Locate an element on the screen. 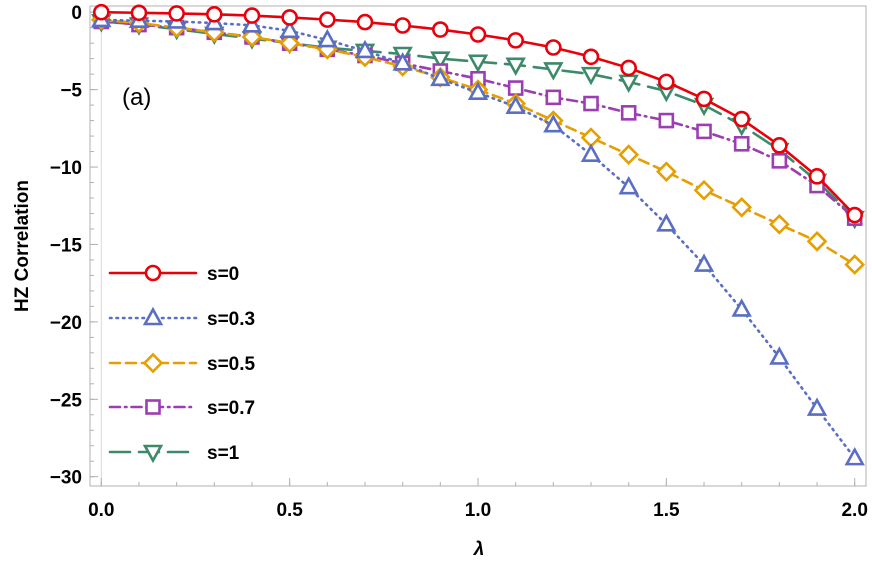 The width and height of the screenshot is (872, 566). panel-label: (a) is located at coordinates (136, 97).